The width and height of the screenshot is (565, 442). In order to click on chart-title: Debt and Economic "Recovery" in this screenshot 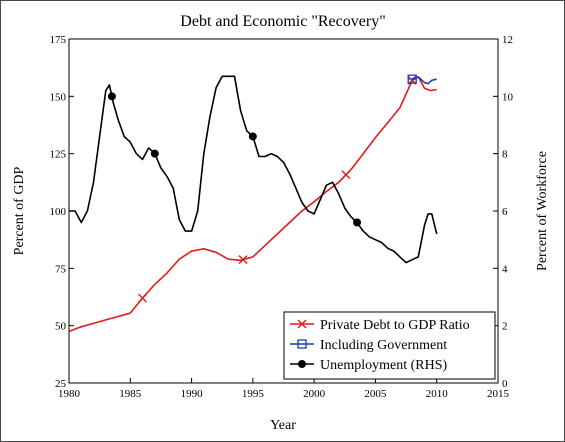, I will do `click(282, 21)`.